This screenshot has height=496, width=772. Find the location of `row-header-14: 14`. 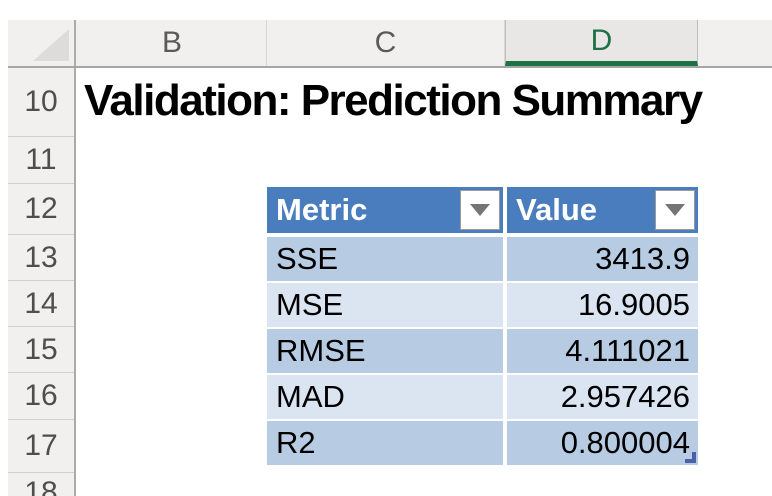

row-header-14: 14 is located at coordinates (41, 304).